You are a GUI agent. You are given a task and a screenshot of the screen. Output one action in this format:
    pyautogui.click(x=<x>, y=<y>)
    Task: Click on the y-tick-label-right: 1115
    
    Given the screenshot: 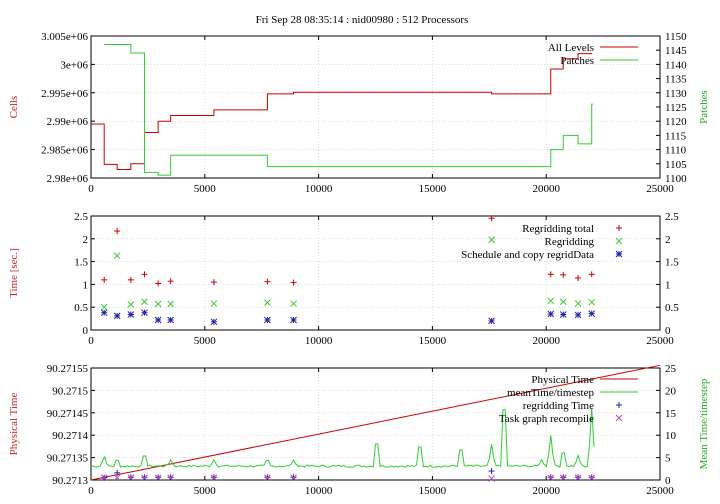 What is the action you would take?
    pyautogui.click(x=676, y=136)
    